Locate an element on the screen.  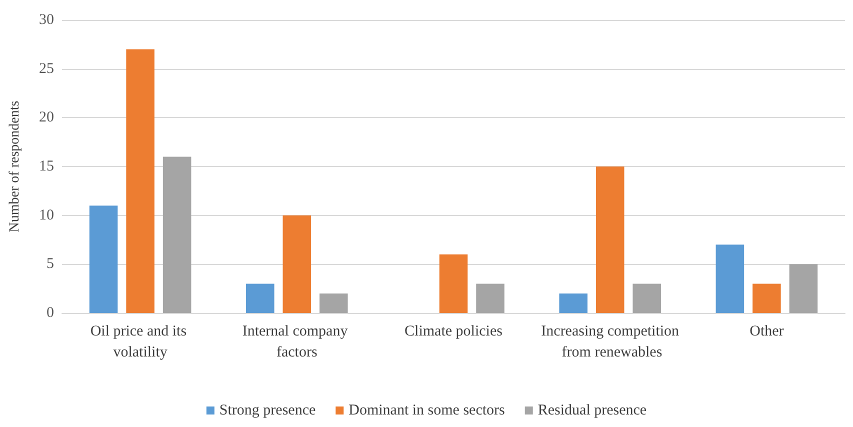
x-tick-label: Climate policies is located at coordinates (453, 332).